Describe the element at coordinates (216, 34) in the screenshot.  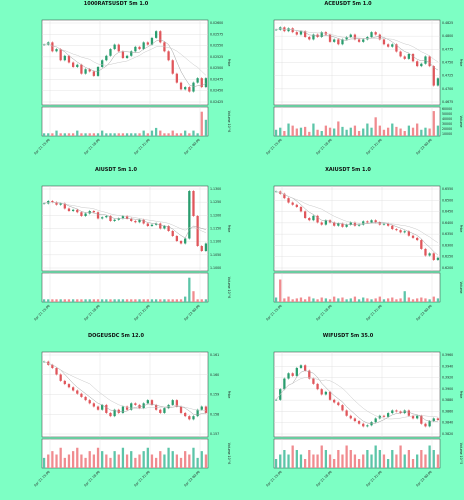
I see `price-tick-label: 0.02575` at that location.